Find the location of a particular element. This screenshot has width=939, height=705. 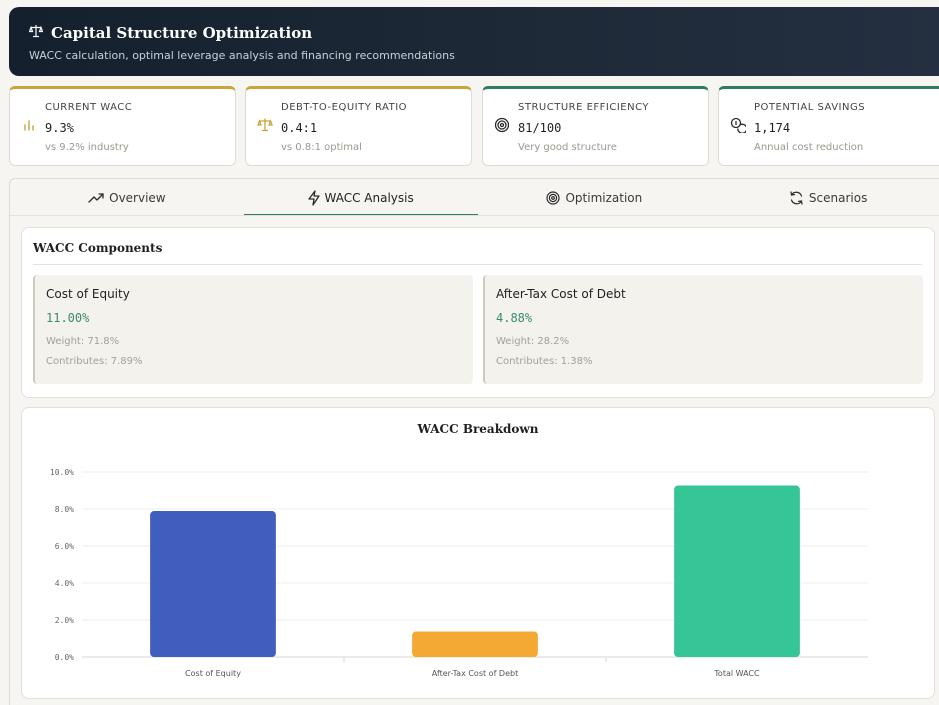

bar-total-wacc is located at coordinates (737, 571).